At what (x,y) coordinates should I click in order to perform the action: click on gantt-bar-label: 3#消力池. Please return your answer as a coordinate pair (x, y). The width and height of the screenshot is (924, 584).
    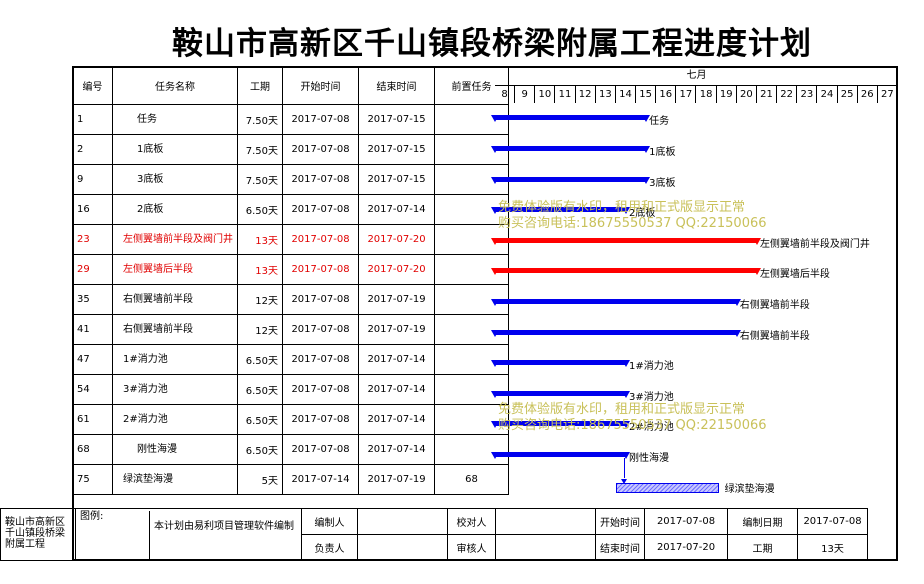
    Looking at the image, I should click on (651, 397).